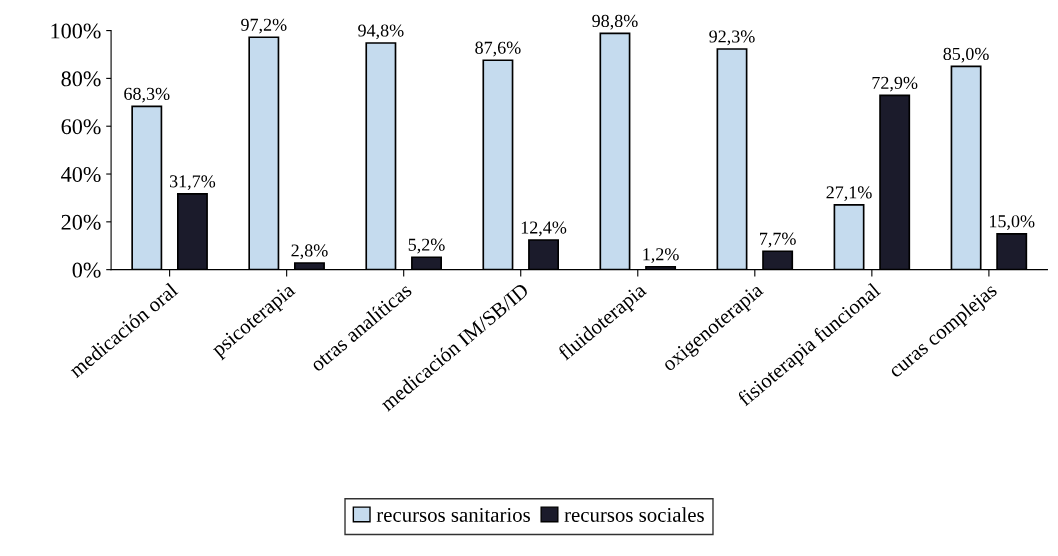 Image resolution: width=1058 pixels, height=556 pixels. Describe the element at coordinates (192, 183) in the screenshot. I see `data-label: 31,7%` at that location.